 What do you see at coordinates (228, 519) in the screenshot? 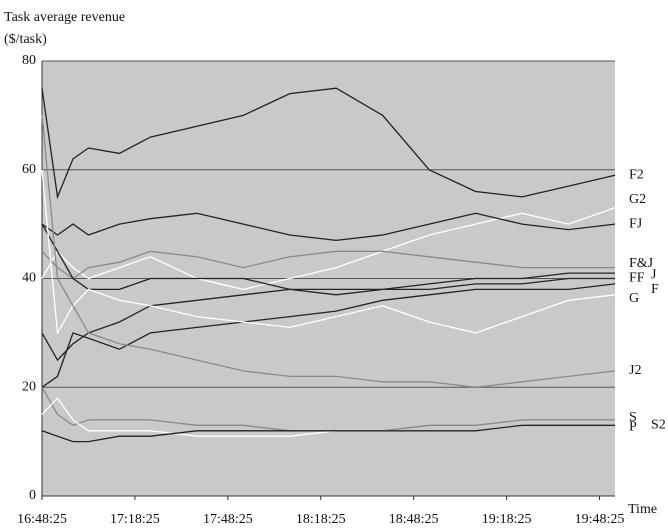
I see `x-tick-label: 17:48:25` at bounding box center [228, 519].